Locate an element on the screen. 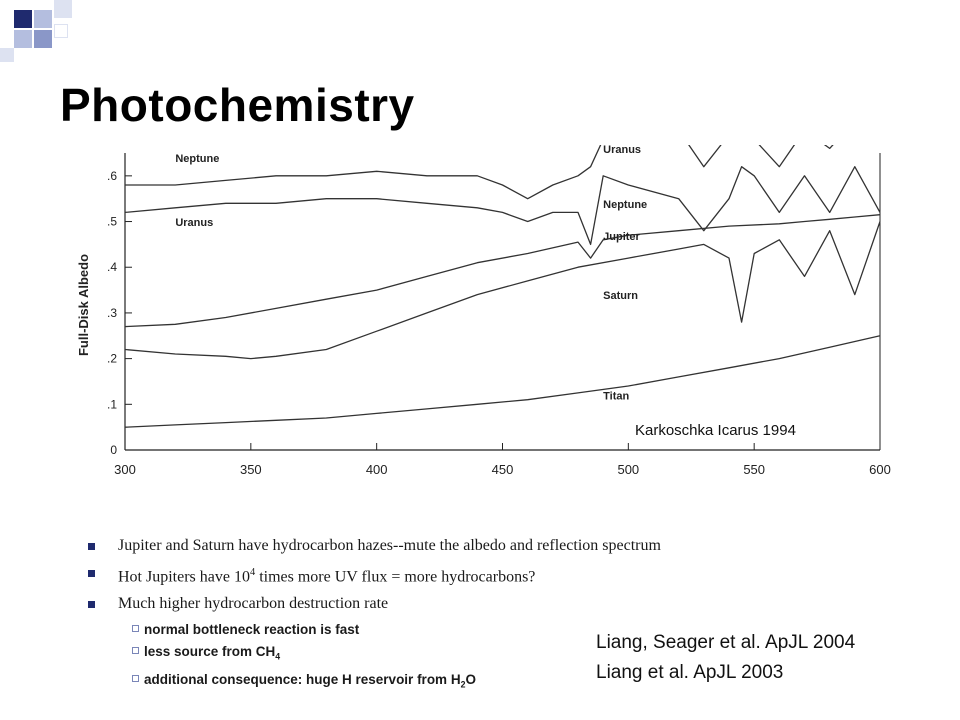  sub-bullet-item: normal bottleneck reaction is fast is located at coordinates (488, 629).